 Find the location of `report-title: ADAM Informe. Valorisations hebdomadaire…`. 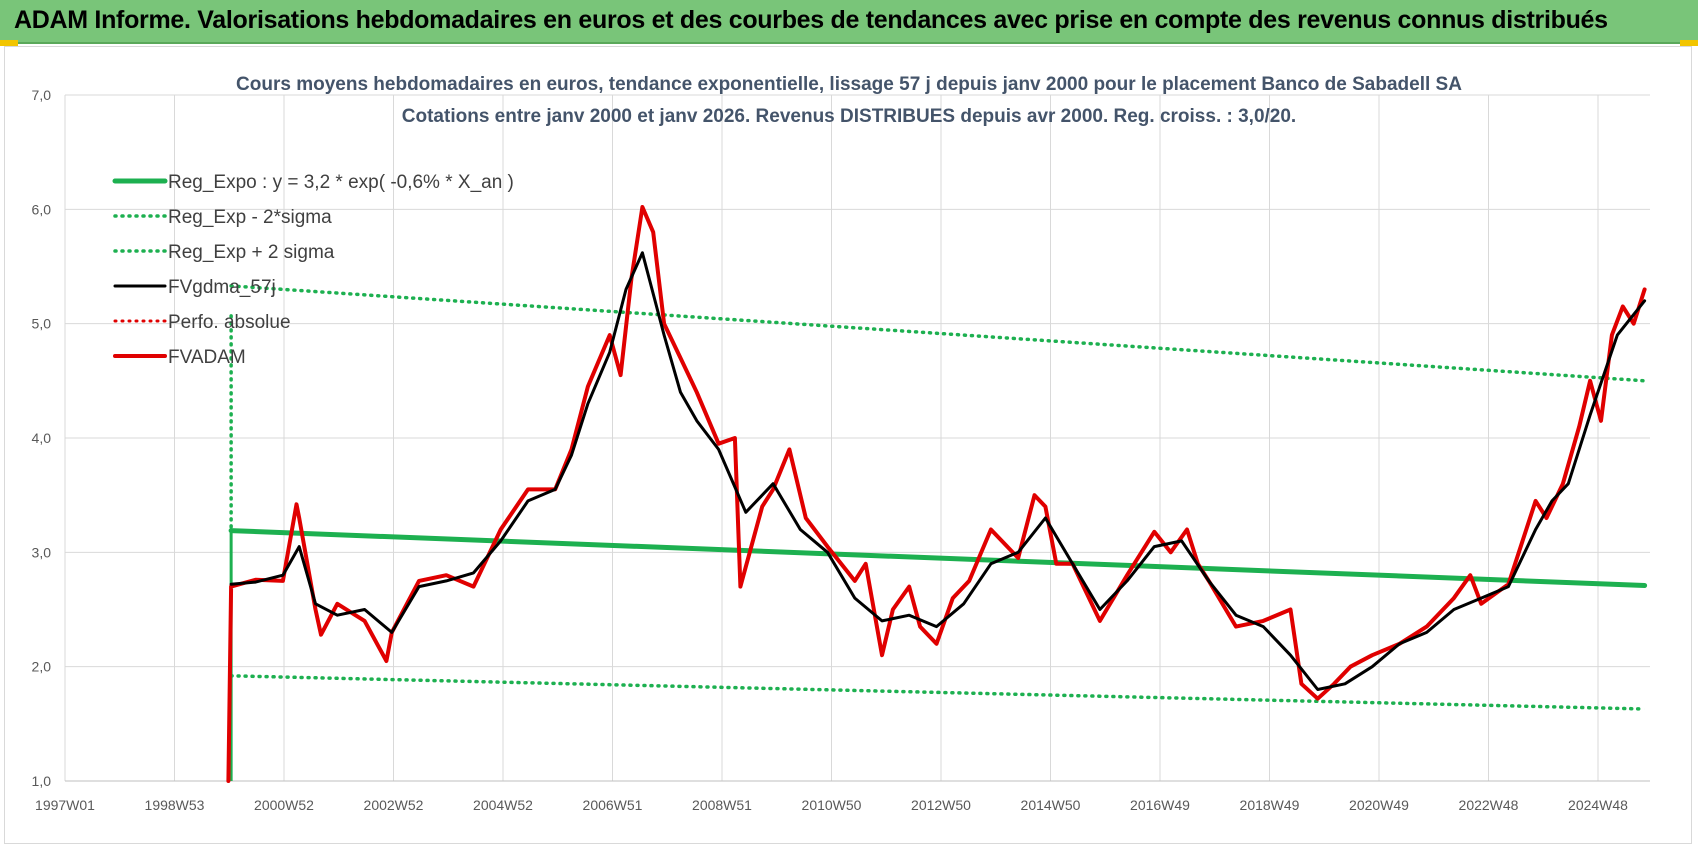

report-title: ADAM Informe. Valorisations hebdomadaire… is located at coordinates (811, 20).